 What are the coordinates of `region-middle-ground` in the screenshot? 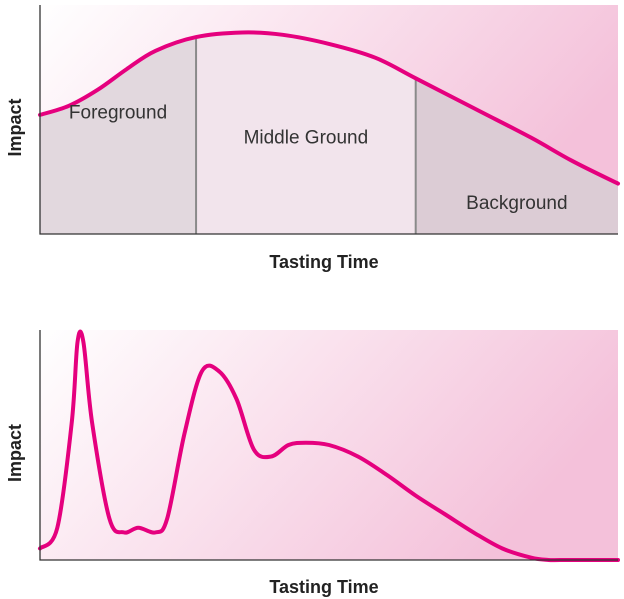 It's located at (306, 133).